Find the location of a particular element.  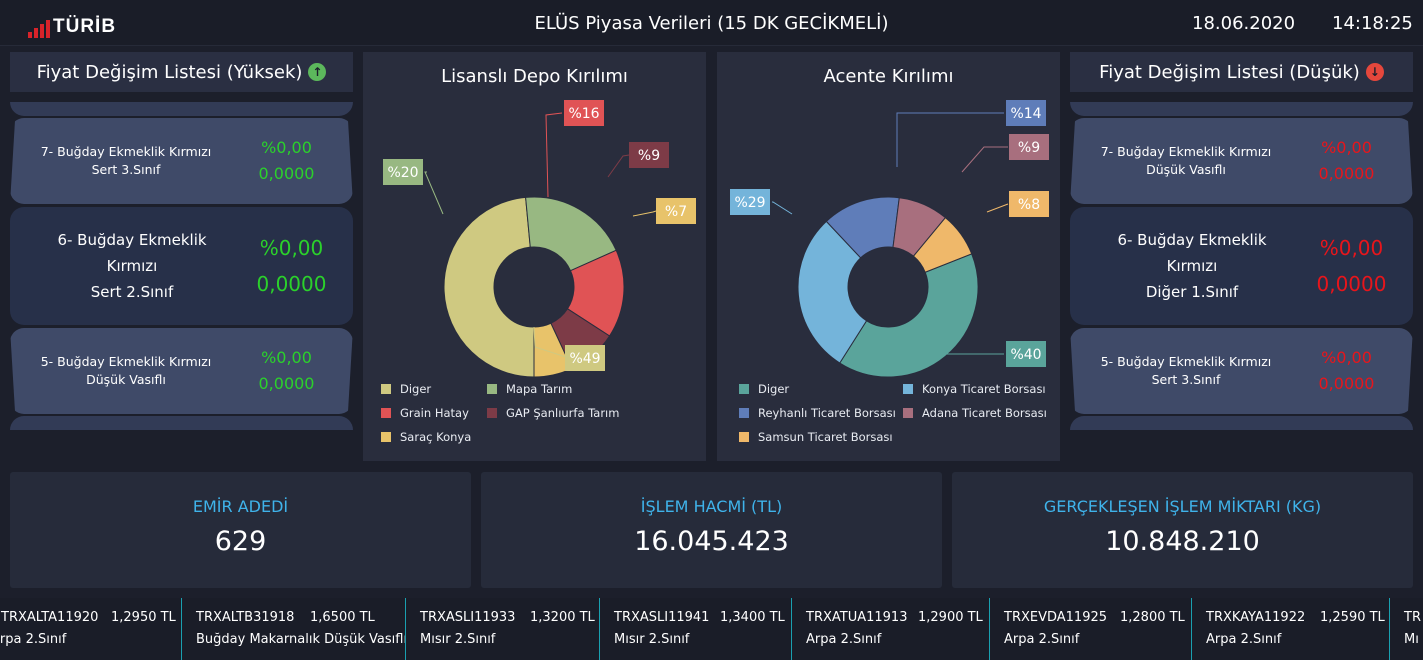

ticker-price: 1,3200 TL is located at coordinates (562, 617).